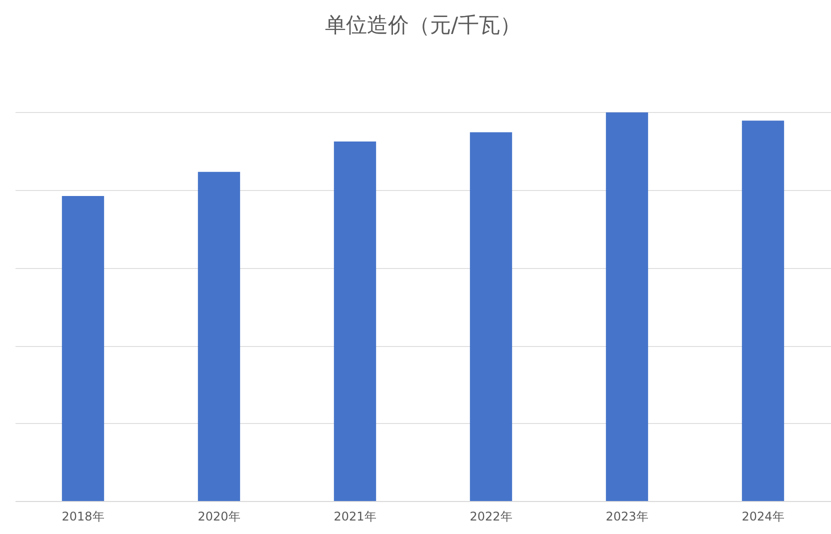 The image size is (831, 534). I want to click on x-tick-label: 2018年, so click(83, 517).